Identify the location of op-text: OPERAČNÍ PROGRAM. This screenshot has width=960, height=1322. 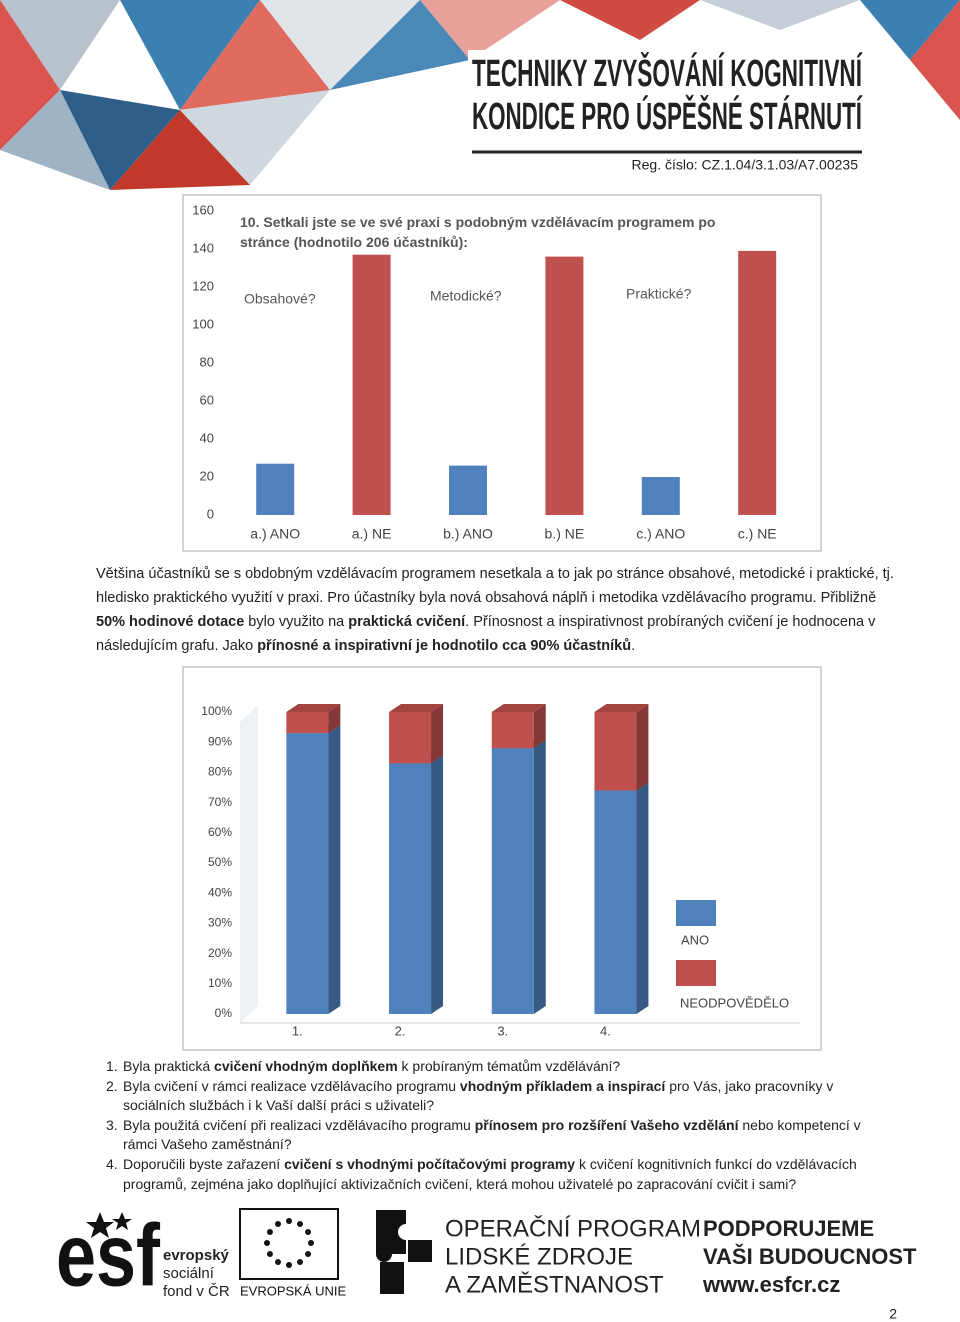
(573, 1228).